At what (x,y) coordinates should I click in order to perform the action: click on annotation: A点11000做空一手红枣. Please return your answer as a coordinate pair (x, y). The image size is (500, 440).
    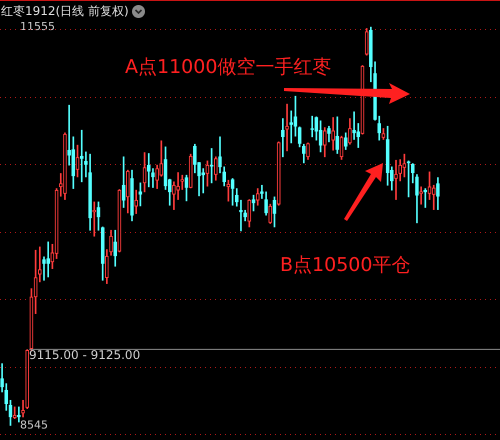
    Looking at the image, I should click on (228, 67).